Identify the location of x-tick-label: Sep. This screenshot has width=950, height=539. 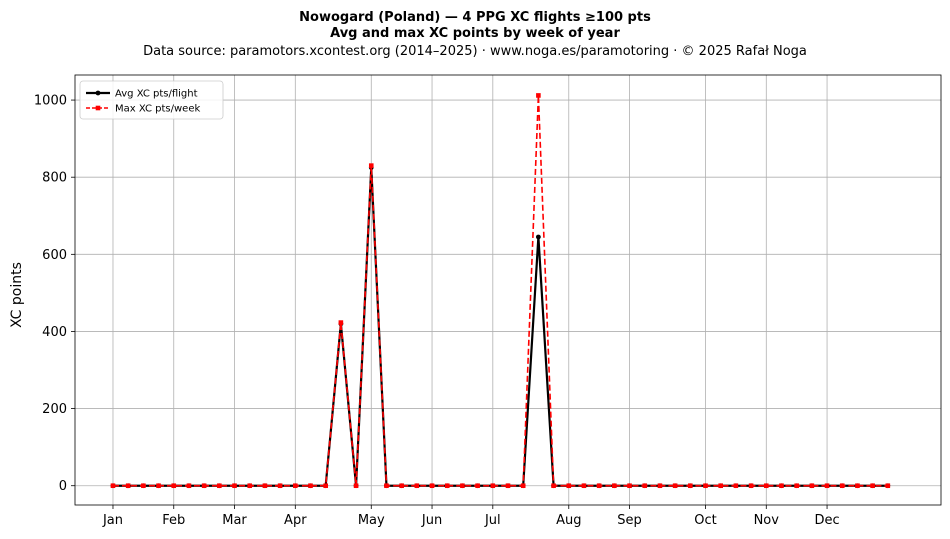
(629, 520).